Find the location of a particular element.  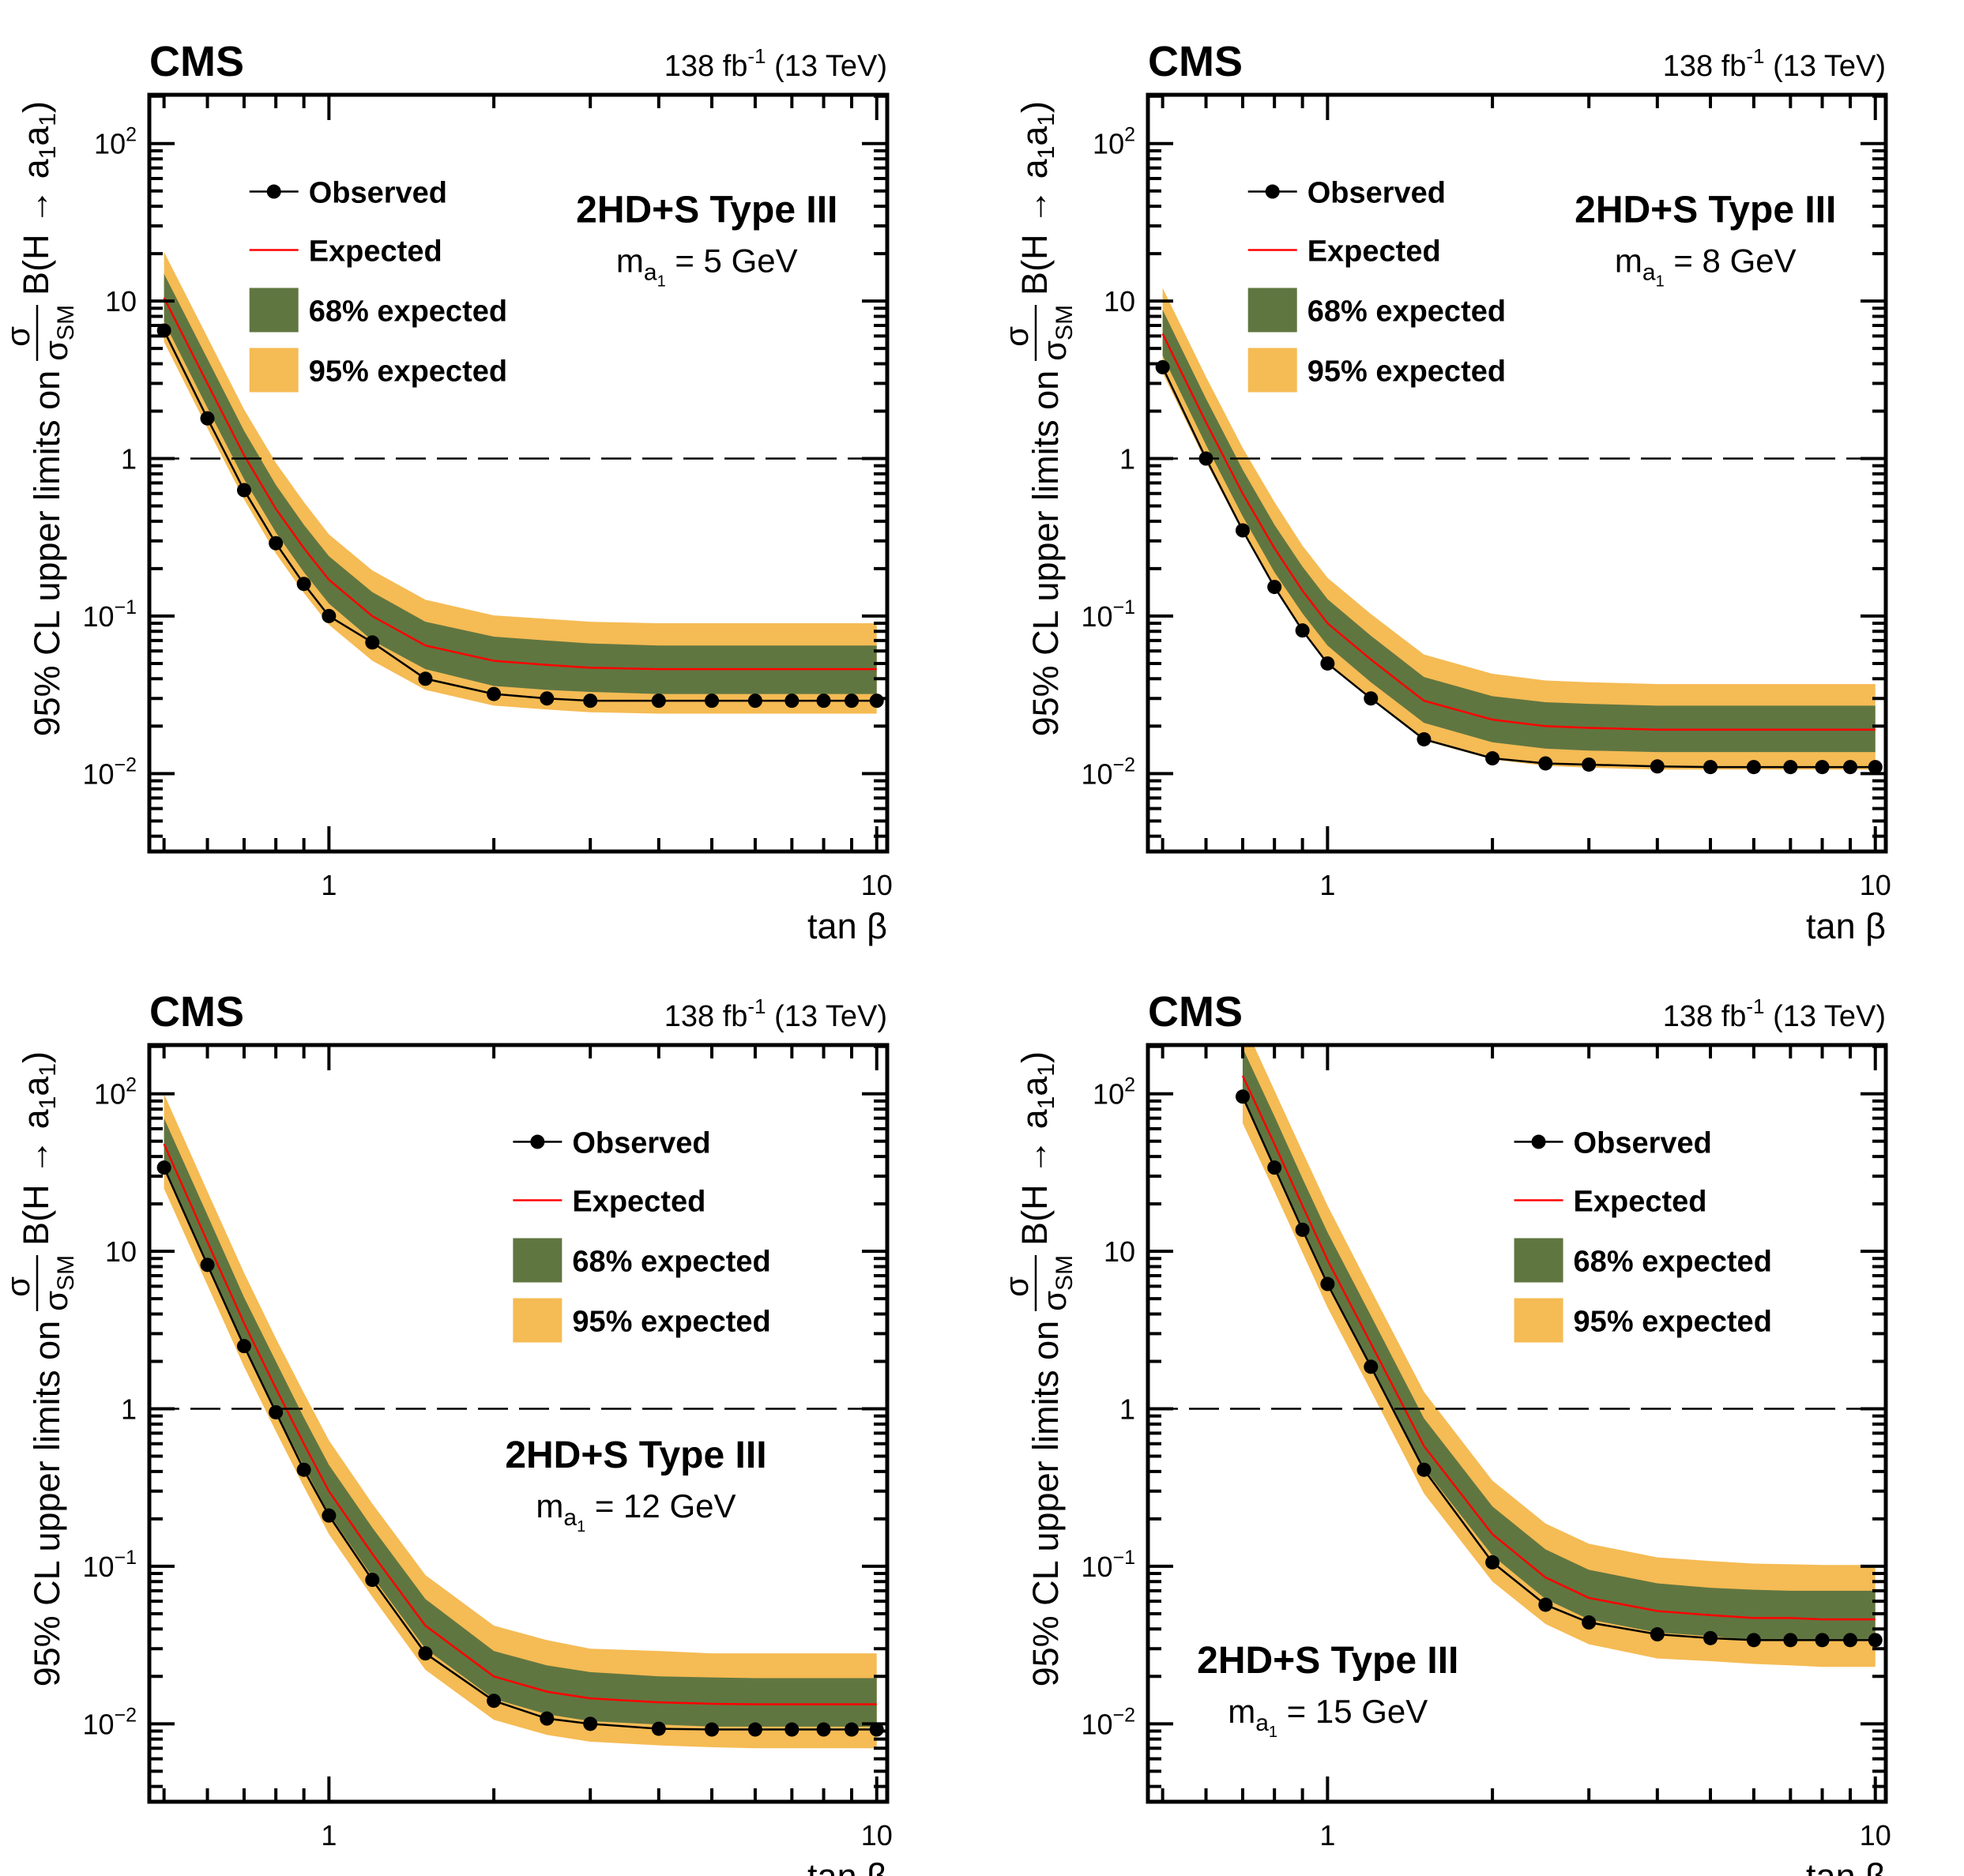

mass-label: ma1 = 8 GeV is located at coordinates (1706, 266).